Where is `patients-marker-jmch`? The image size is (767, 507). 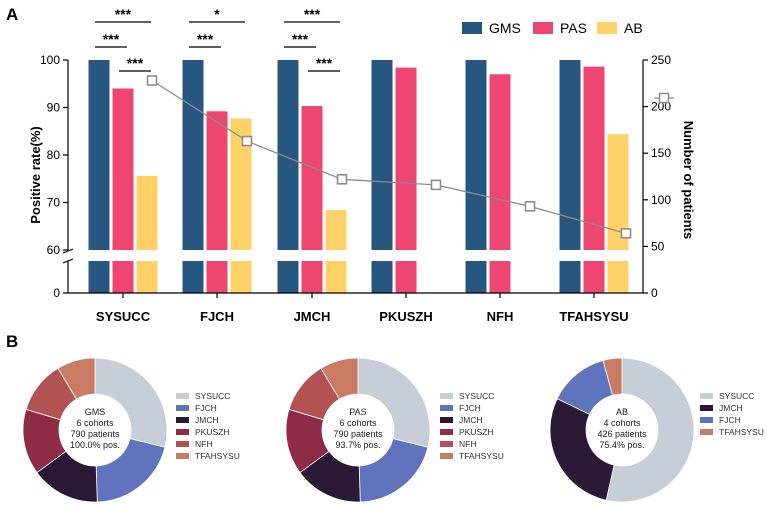 patients-marker-jmch is located at coordinates (342, 179).